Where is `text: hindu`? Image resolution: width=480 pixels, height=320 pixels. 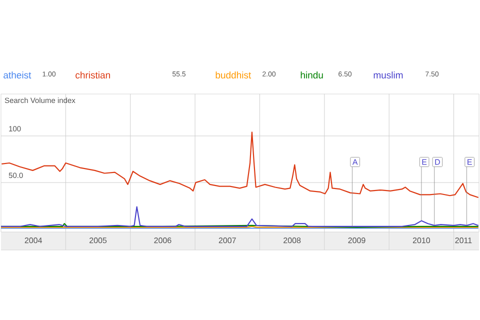
text: hindu is located at coordinates (311, 75).